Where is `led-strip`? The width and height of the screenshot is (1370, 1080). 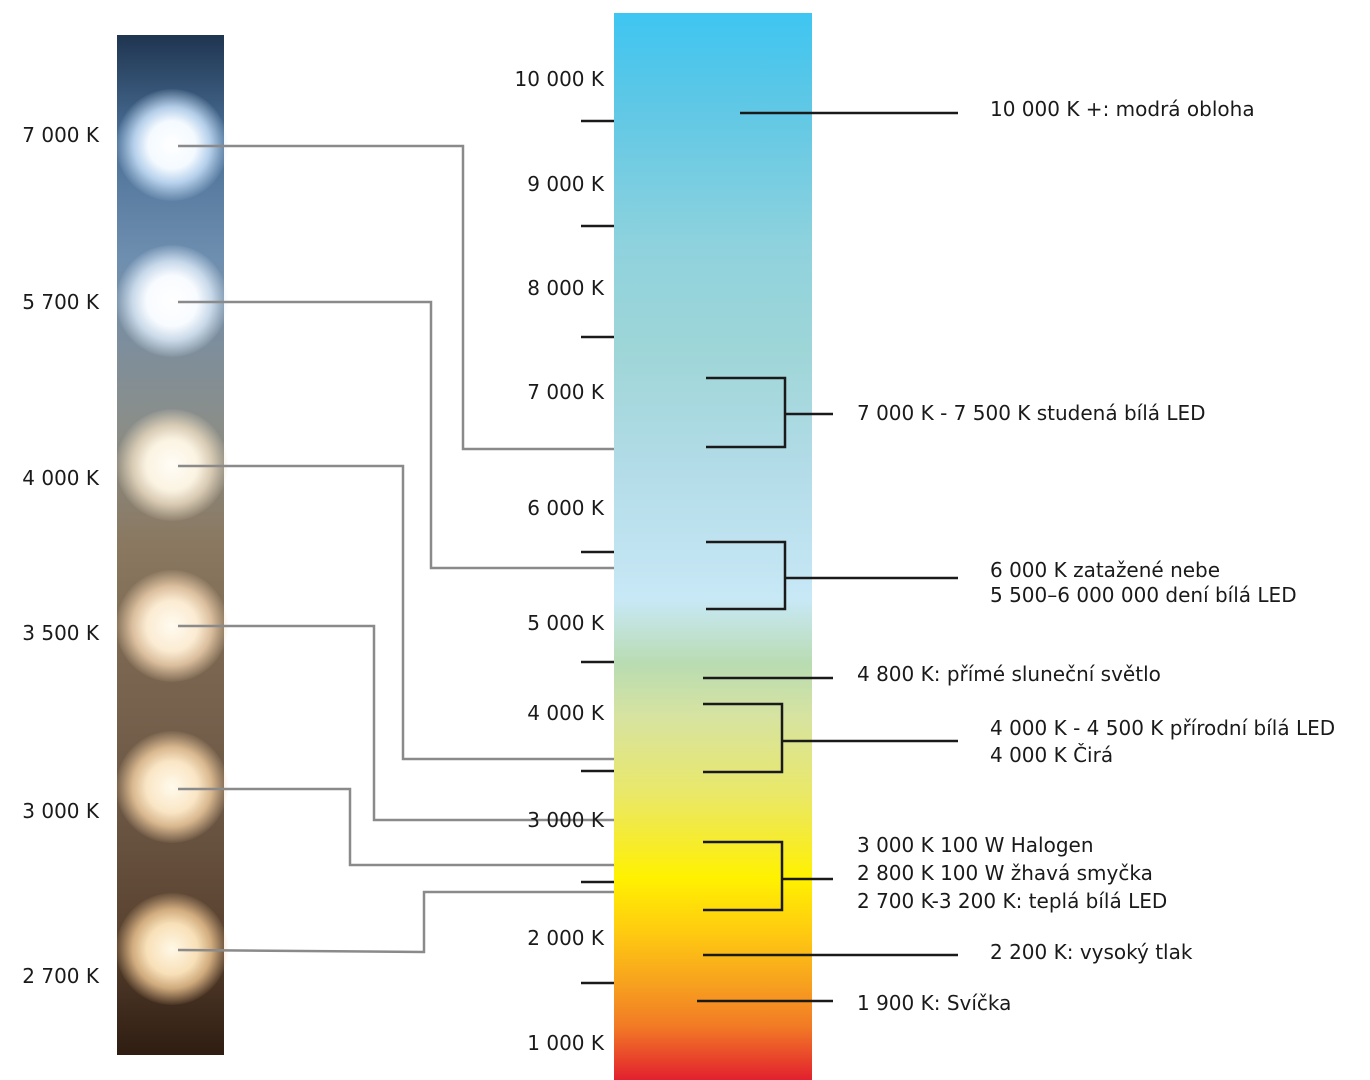 led-strip is located at coordinates (170, 545).